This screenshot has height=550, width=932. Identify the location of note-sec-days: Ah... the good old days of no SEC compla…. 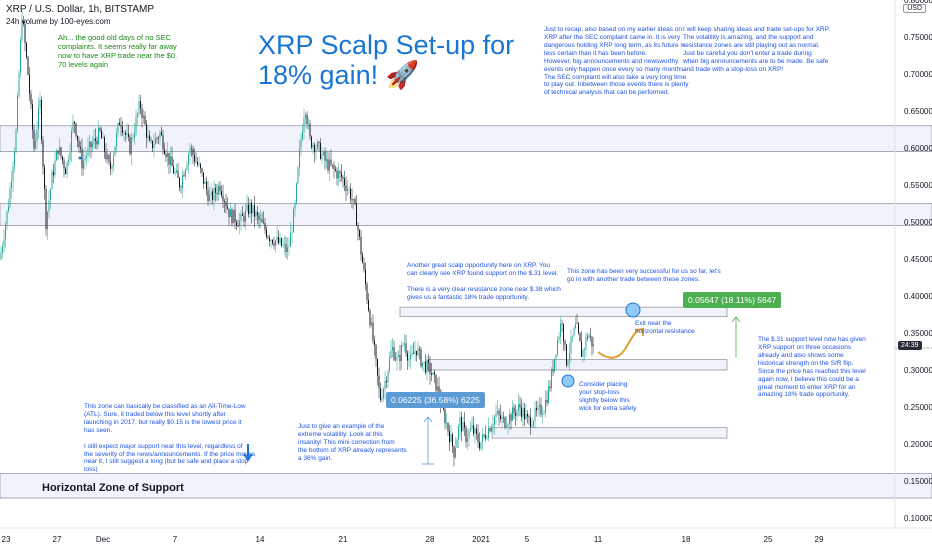
(118, 51).